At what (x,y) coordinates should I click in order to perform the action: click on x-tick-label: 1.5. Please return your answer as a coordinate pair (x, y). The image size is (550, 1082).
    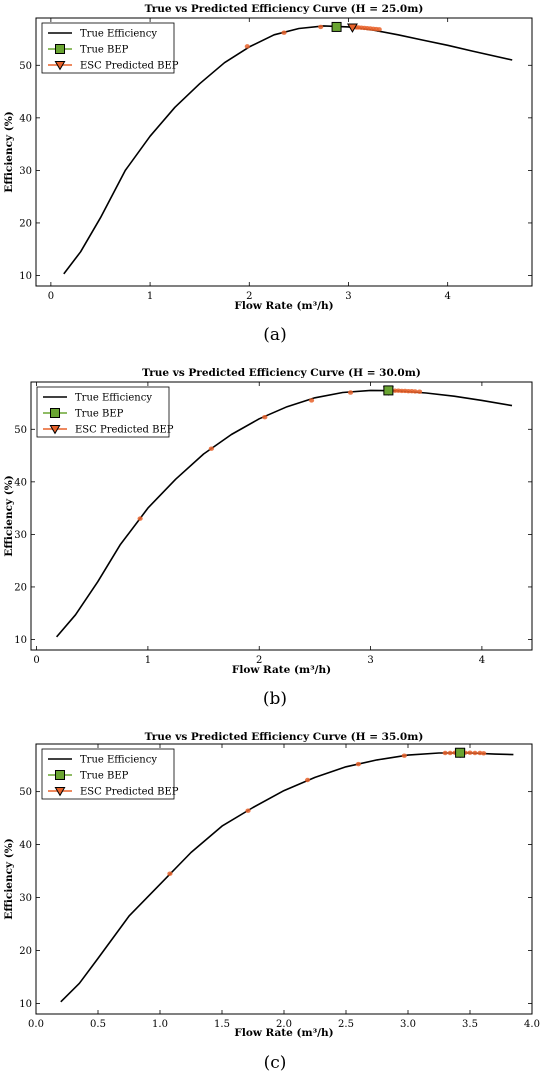
    Looking at the image, I should click on (222, 1024).